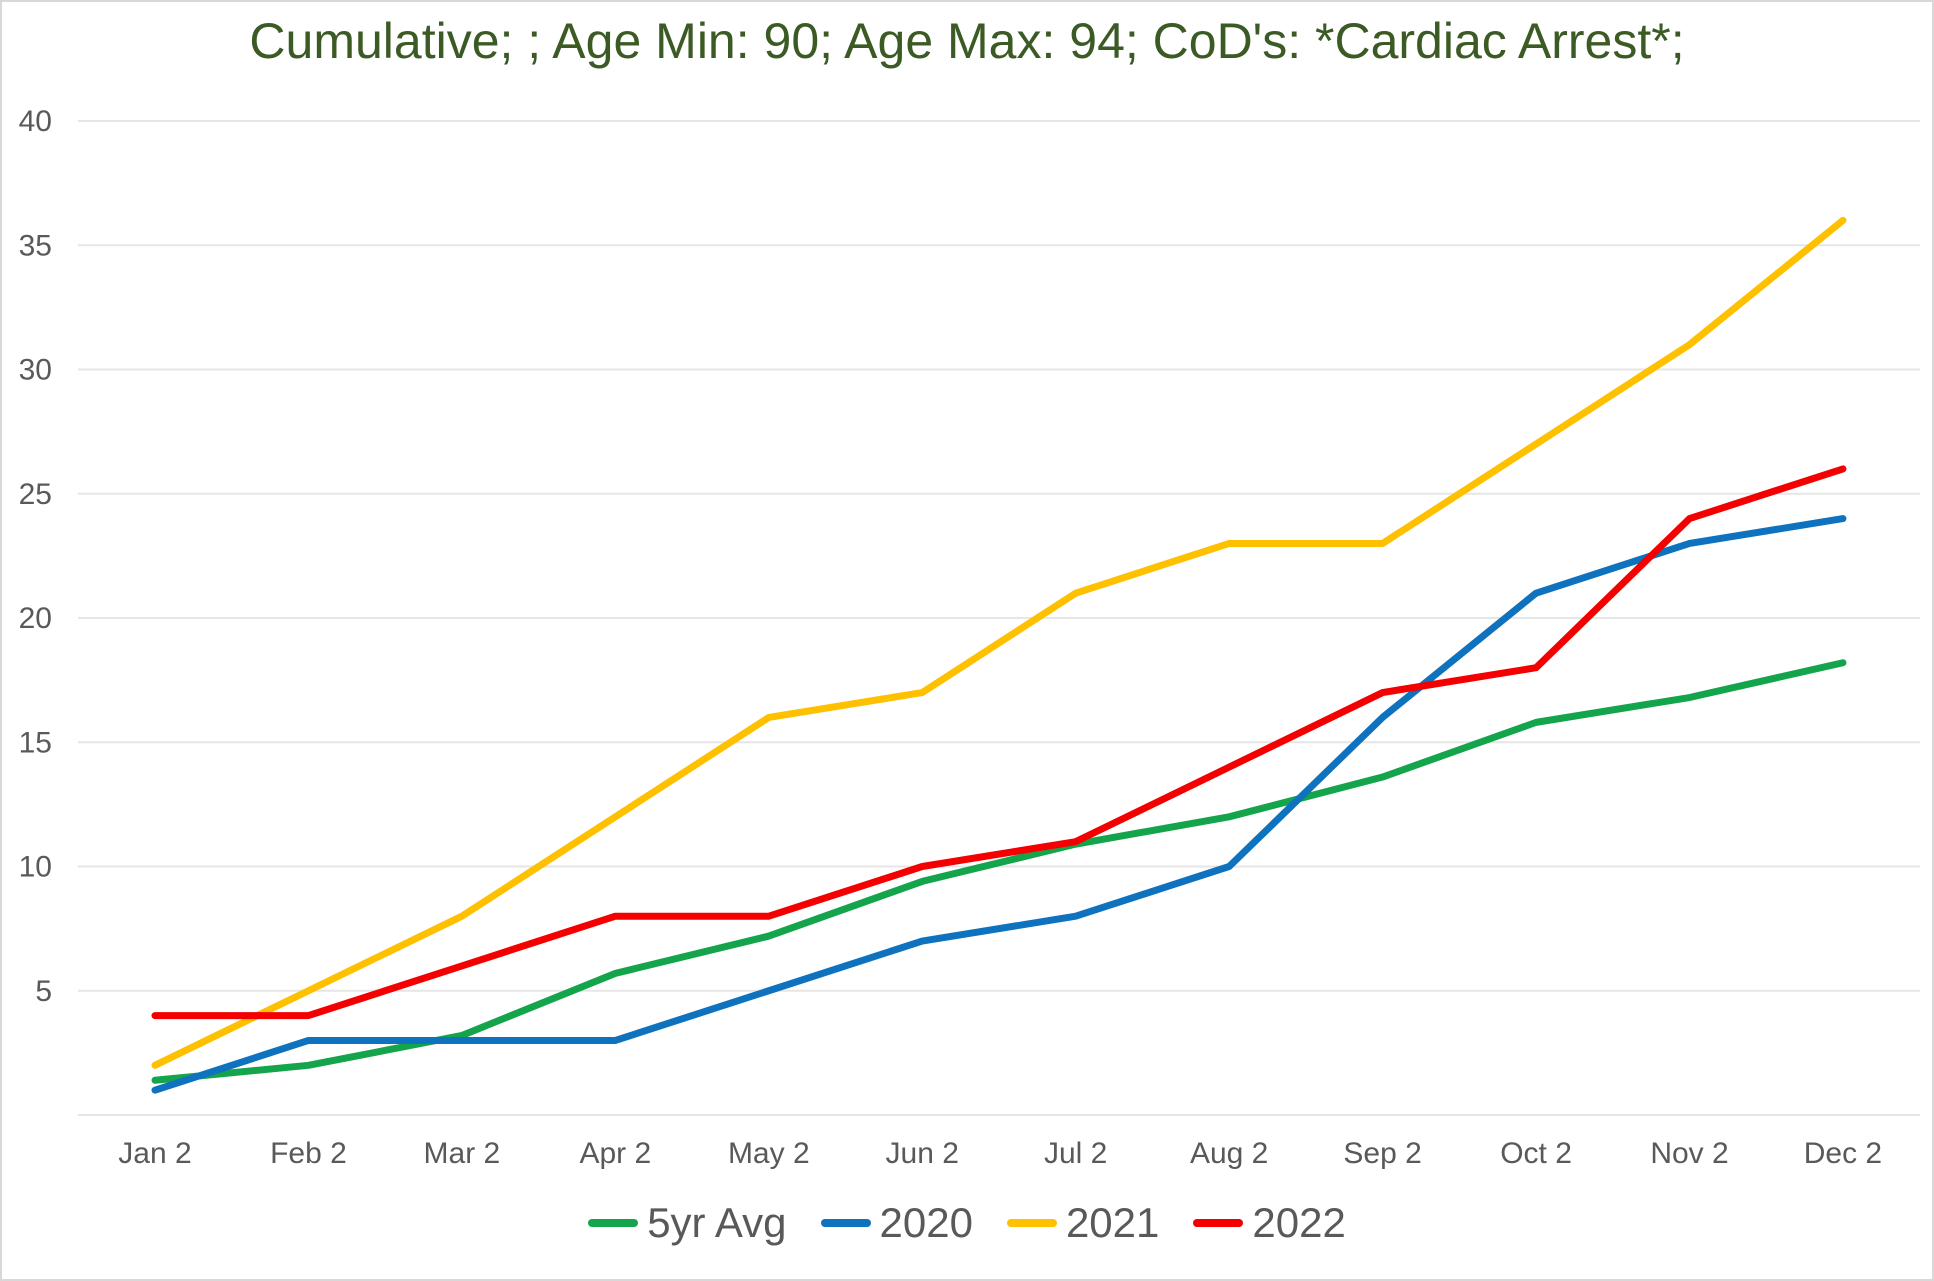 This screenshot has width=1934, height=1281. I want to click on y-axis-tick-label: 5, so click(43, 991).